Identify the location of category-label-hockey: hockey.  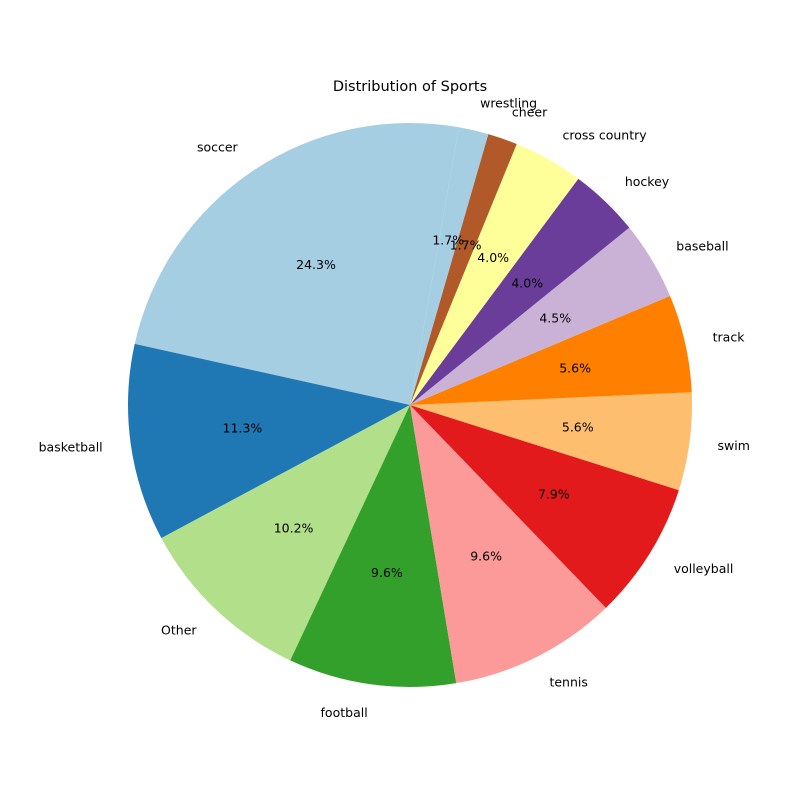
(647, 181).